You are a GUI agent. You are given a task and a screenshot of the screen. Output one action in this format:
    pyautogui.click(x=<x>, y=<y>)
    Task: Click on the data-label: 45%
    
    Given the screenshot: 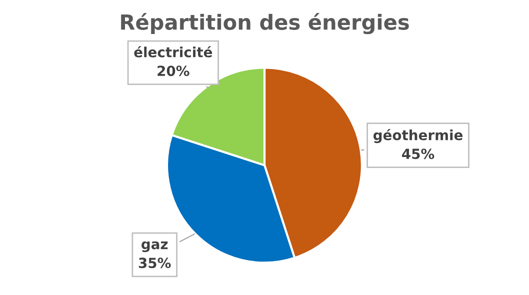 What is the action you would take?
    pyautogui.click(x=418, y=154)
    